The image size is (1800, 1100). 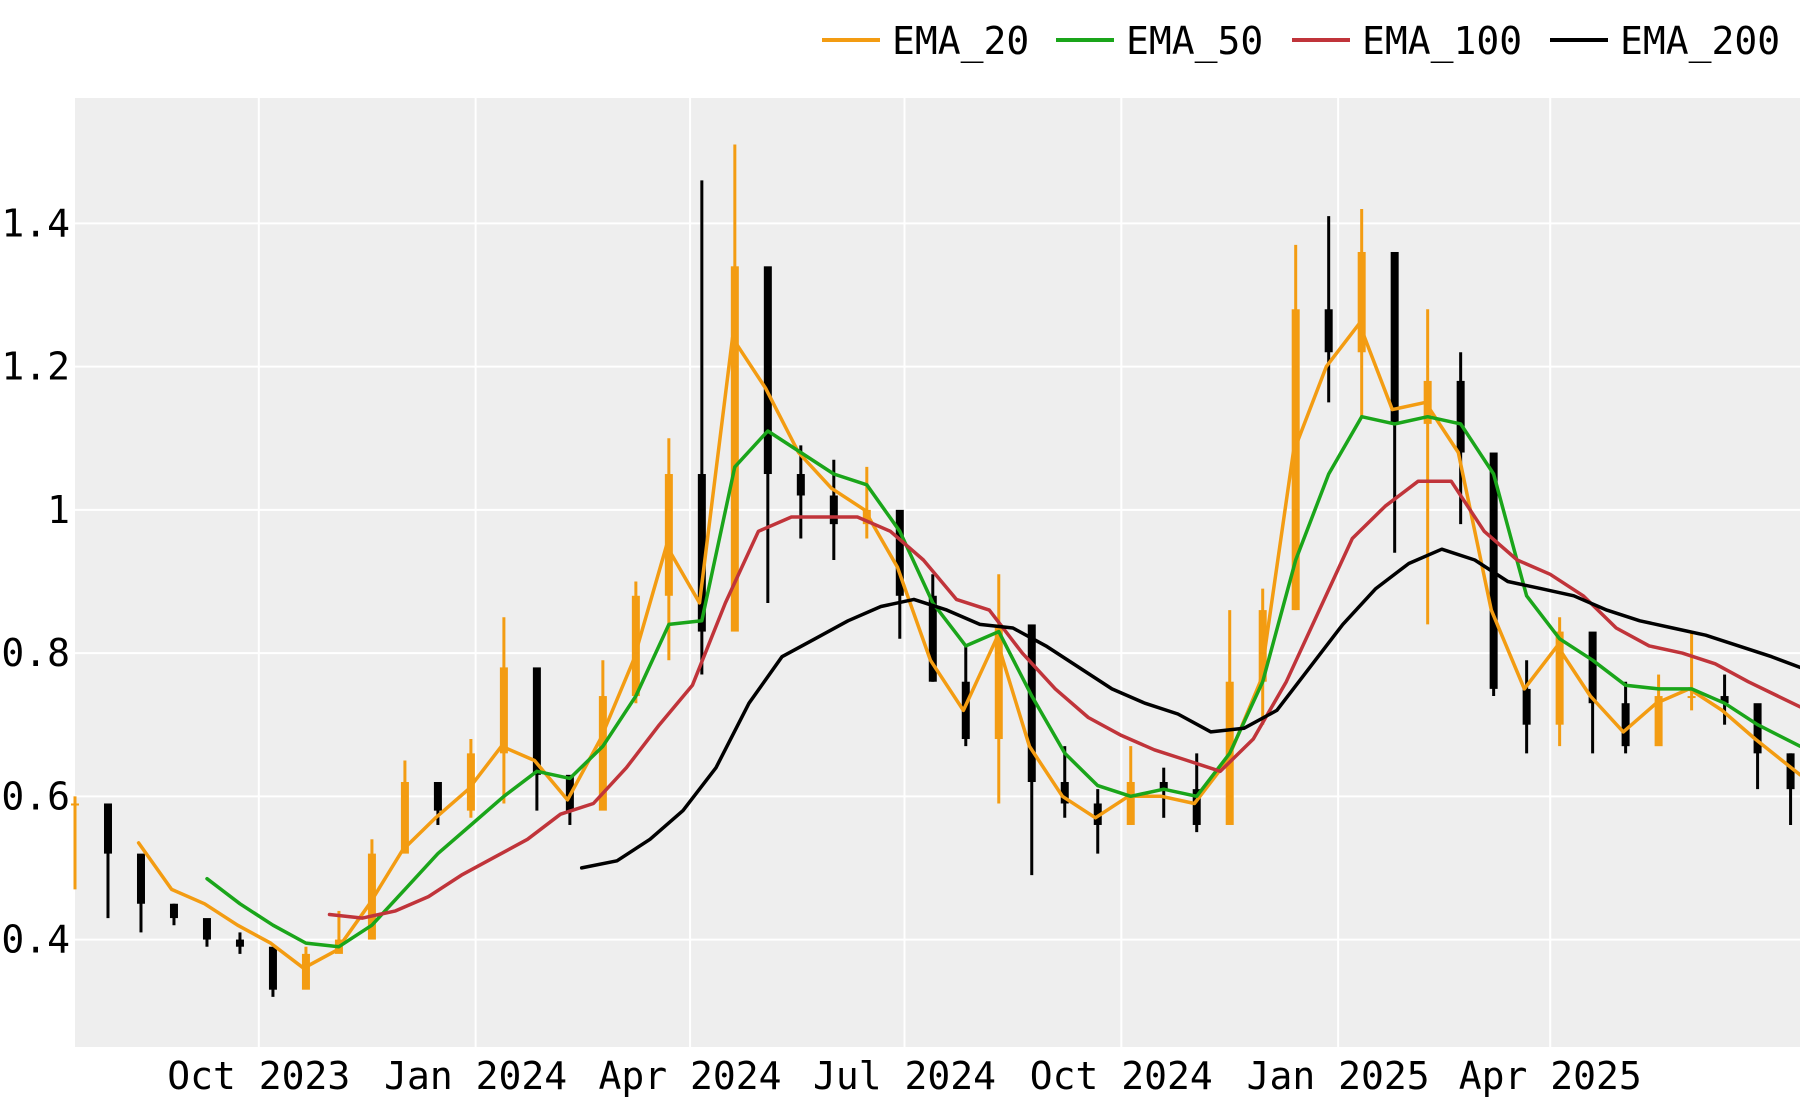 I want to click on legend-item: EMA_200, so click(x=1665, y=41).